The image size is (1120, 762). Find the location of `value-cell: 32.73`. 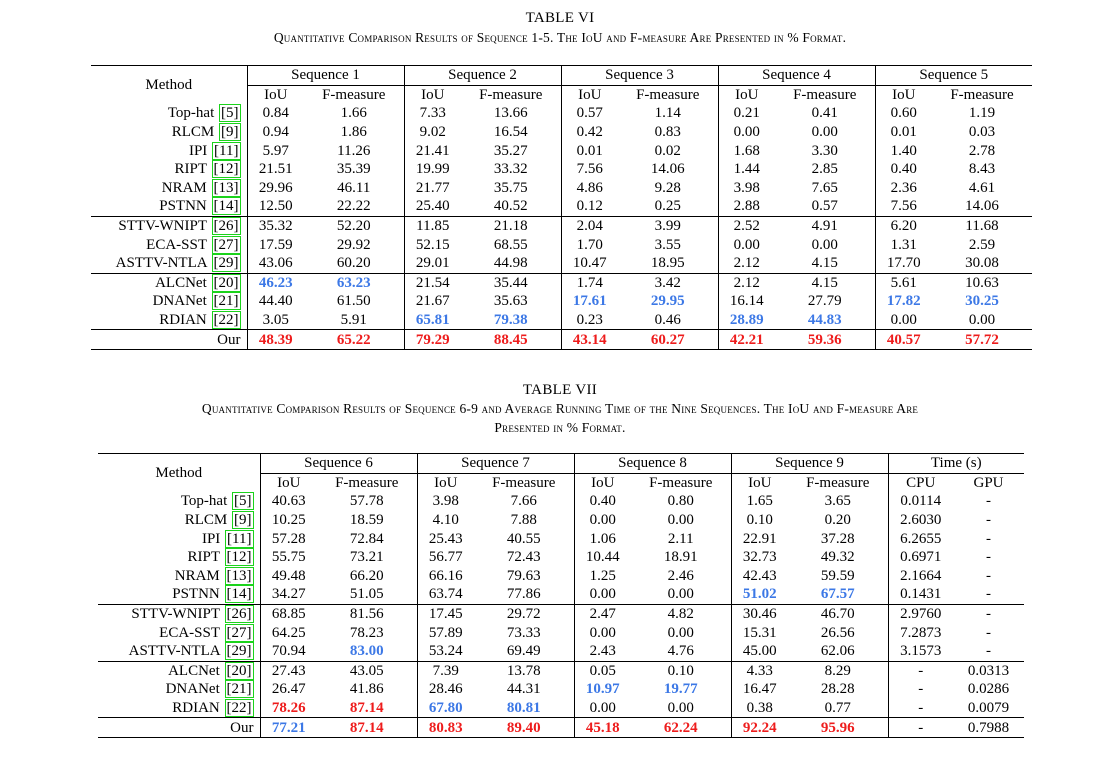

value-cell: 32.73 is located at coordinates (759, 557).